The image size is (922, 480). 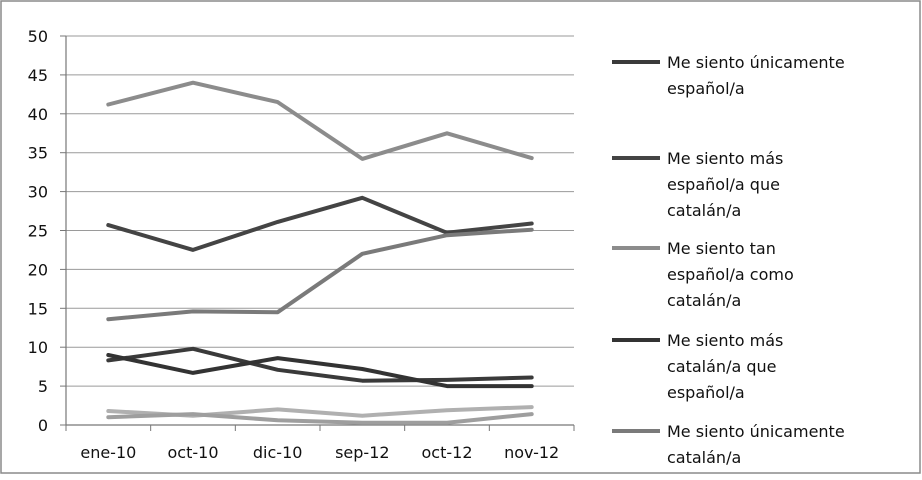 What do you see at coordinates (38, 231) in the screenshot?
I see `y-tick-label: 25` at bounding box center [38, 231].